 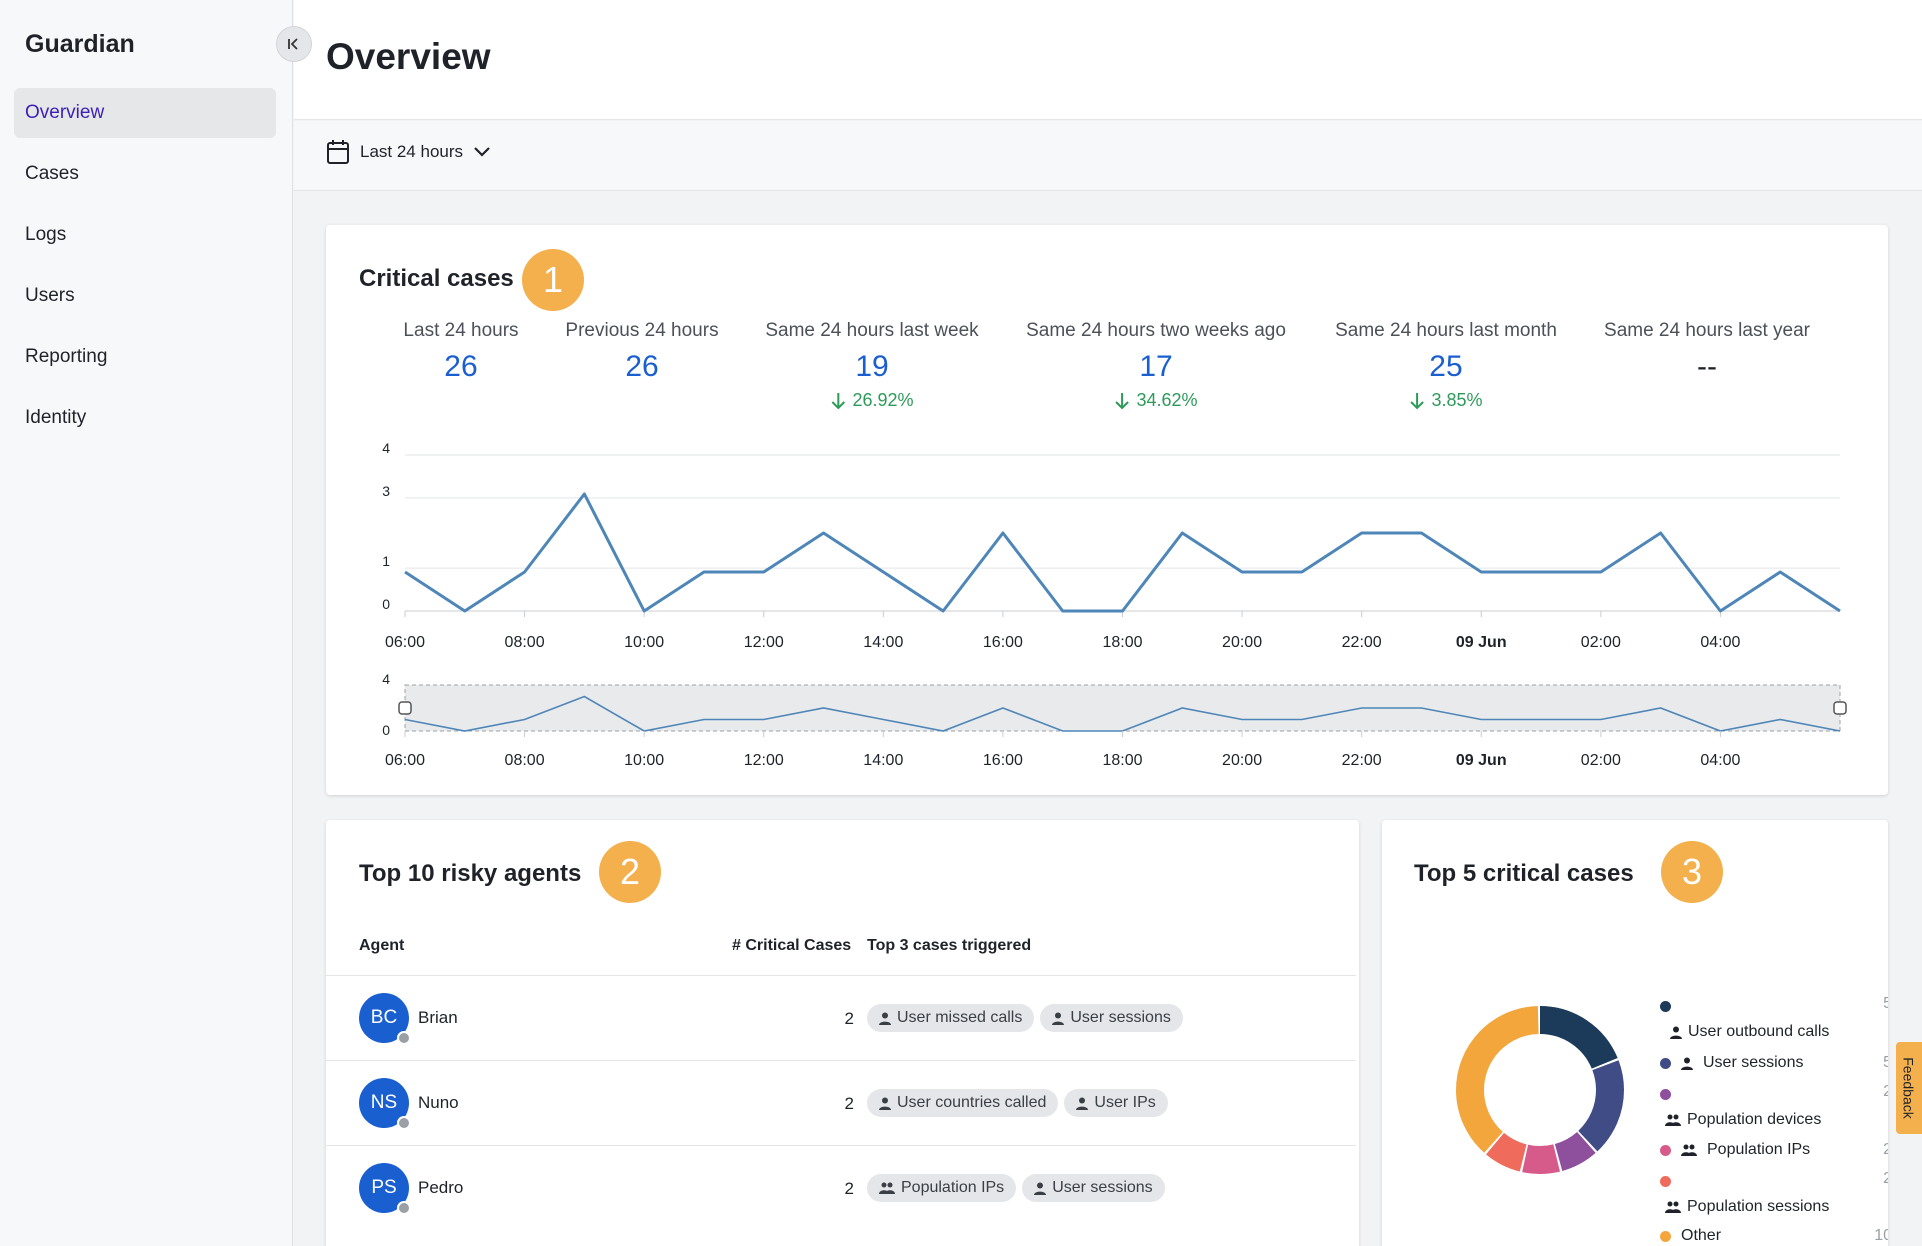 What do you see at coordinates (1720, 760) in the screenshot?
I see `navigator-x-label: 04:00` at bounding box center [1720, 760].